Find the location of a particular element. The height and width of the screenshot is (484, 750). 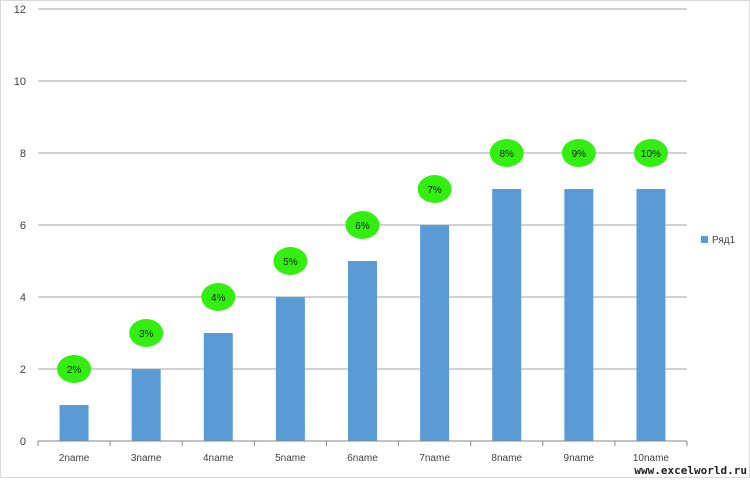

data-label-2name: 2% is located at coordinates (74, 370).